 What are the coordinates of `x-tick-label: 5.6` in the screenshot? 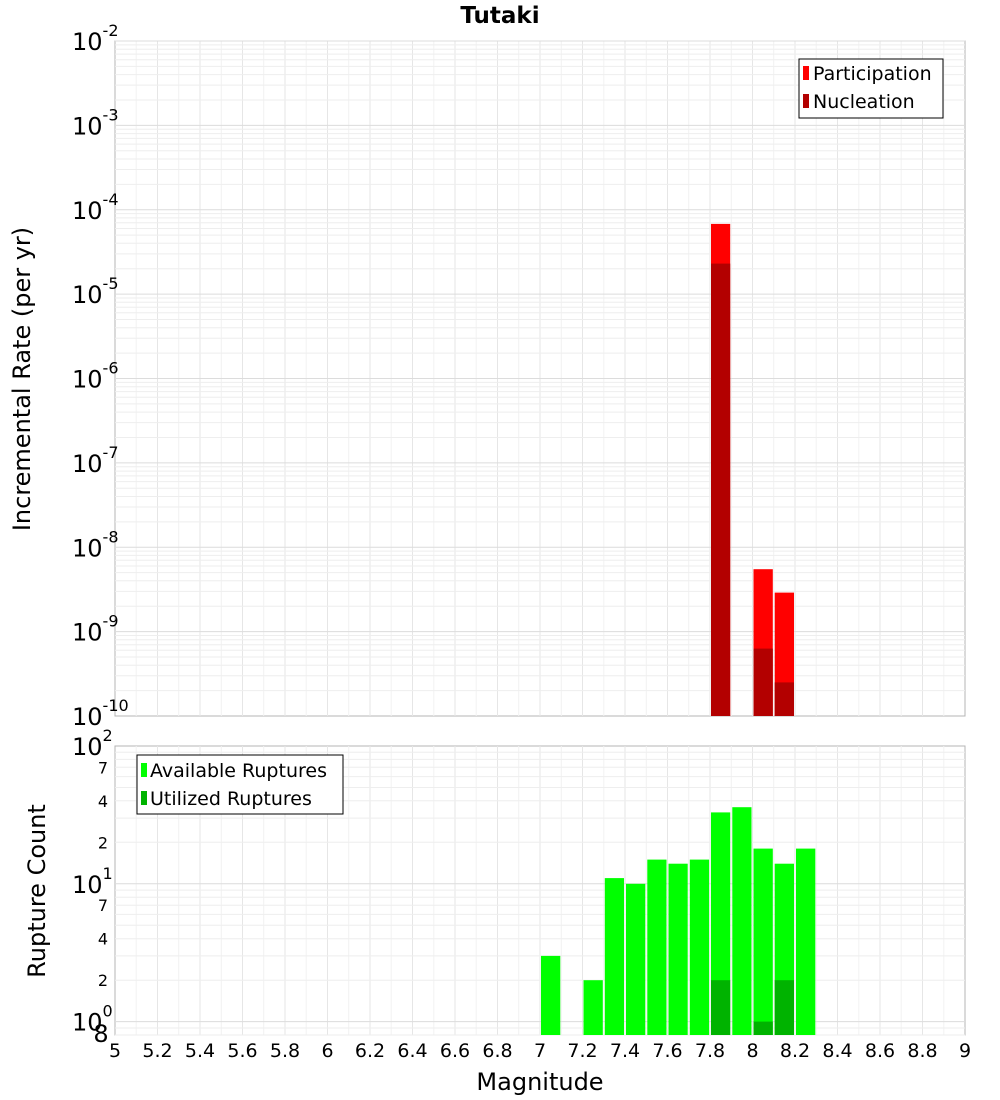 It's located at (242, 1051).